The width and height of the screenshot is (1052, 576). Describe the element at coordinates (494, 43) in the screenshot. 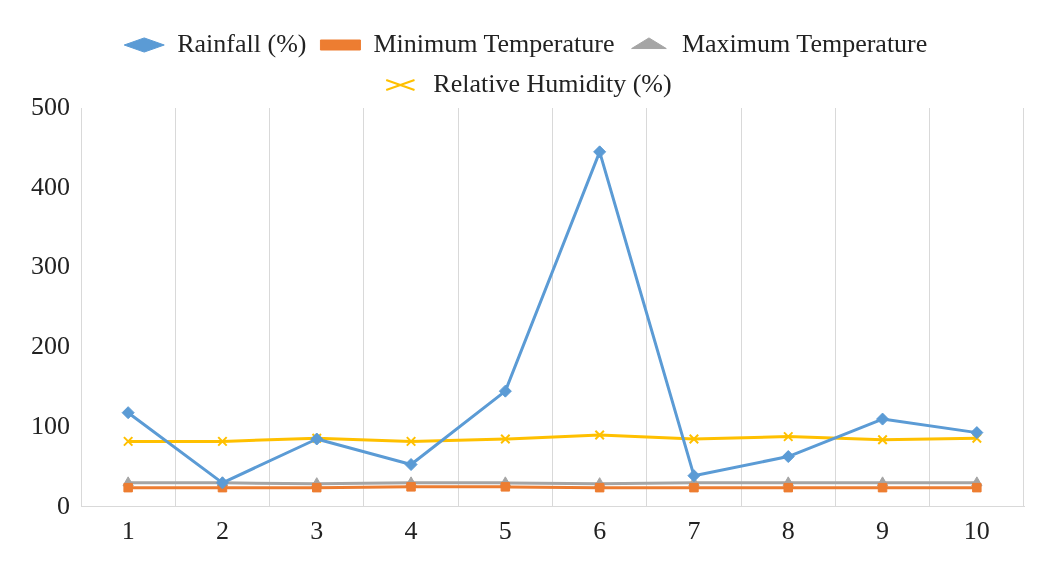

I see `legend-label: Minimum Temperature` at that location.